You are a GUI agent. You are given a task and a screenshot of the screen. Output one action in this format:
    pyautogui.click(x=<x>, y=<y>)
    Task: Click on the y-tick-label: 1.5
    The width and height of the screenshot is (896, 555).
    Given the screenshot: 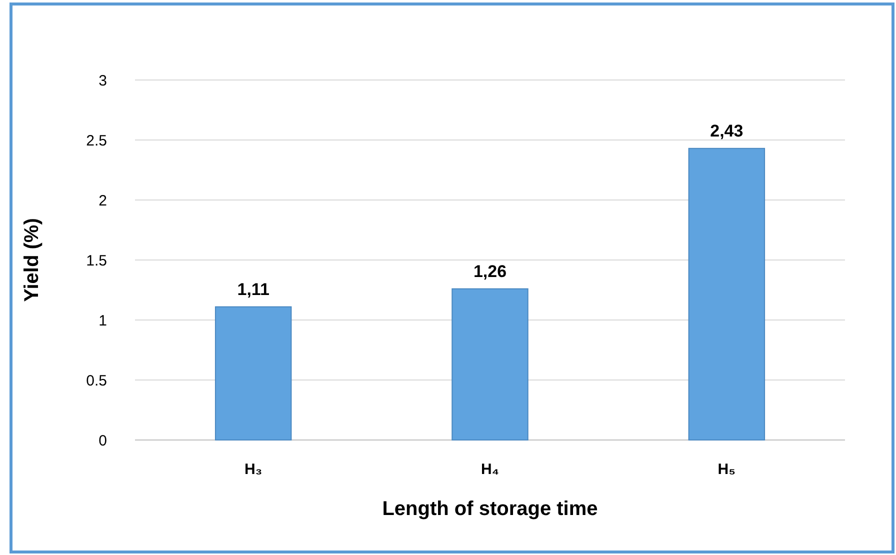 What is the action you would take?
    pyautogui.click(x=96, y=261)
    